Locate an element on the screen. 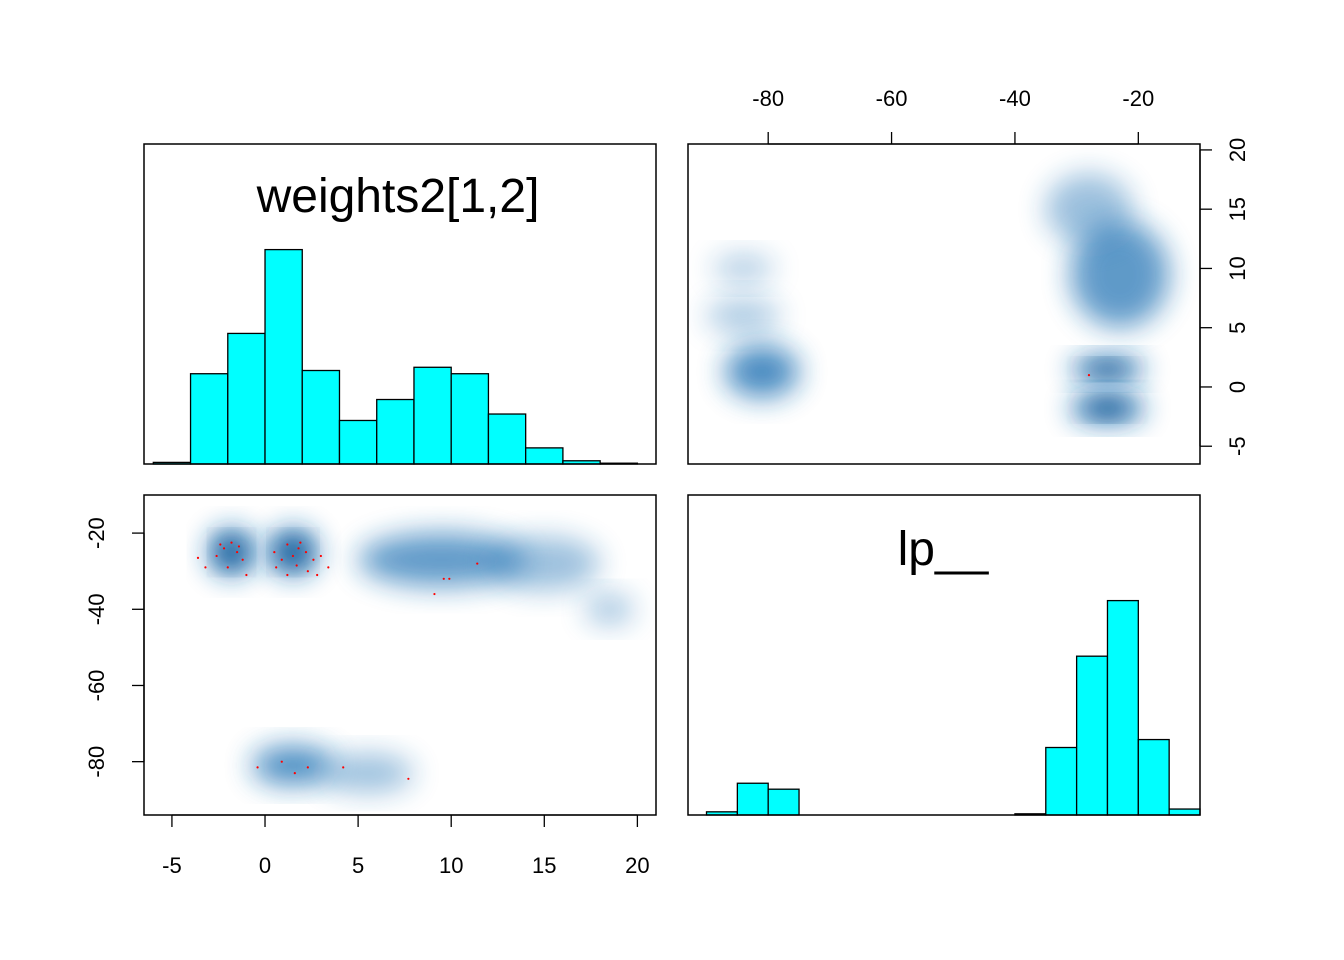 This screenshot has width=1344, height=960. panel-top-left: weights2[1,2] is located at coordinates (400, 304).